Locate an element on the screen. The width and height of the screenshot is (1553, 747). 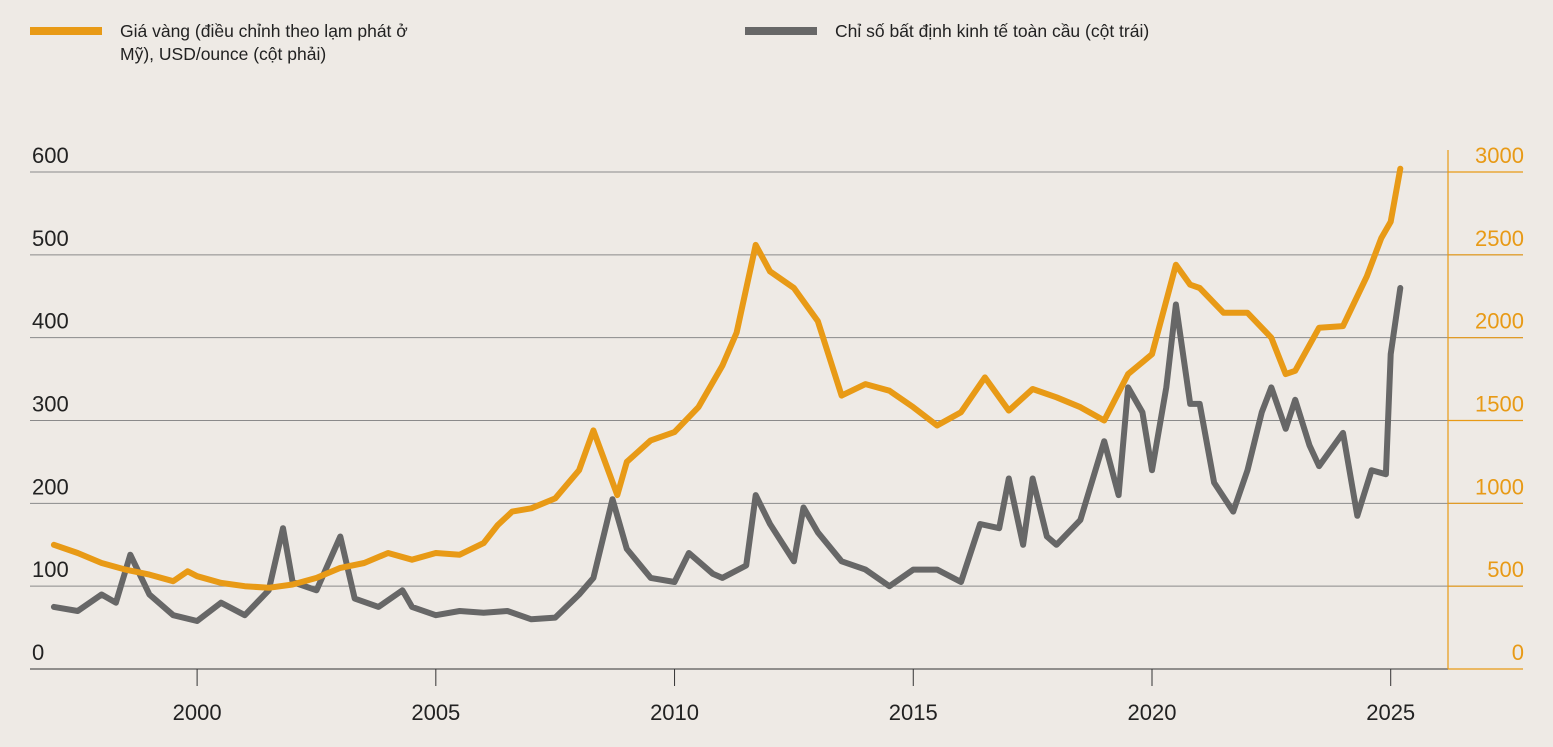
right-tick-label-1500: 1500 is located at coordinates (1499, 404).